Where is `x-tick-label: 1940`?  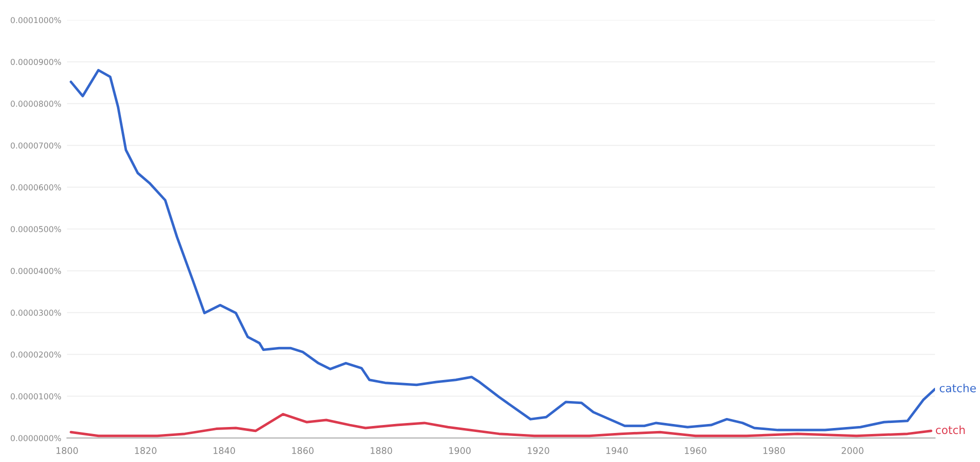 x-tick-label: 1940 is located at coordinates (617, 450).